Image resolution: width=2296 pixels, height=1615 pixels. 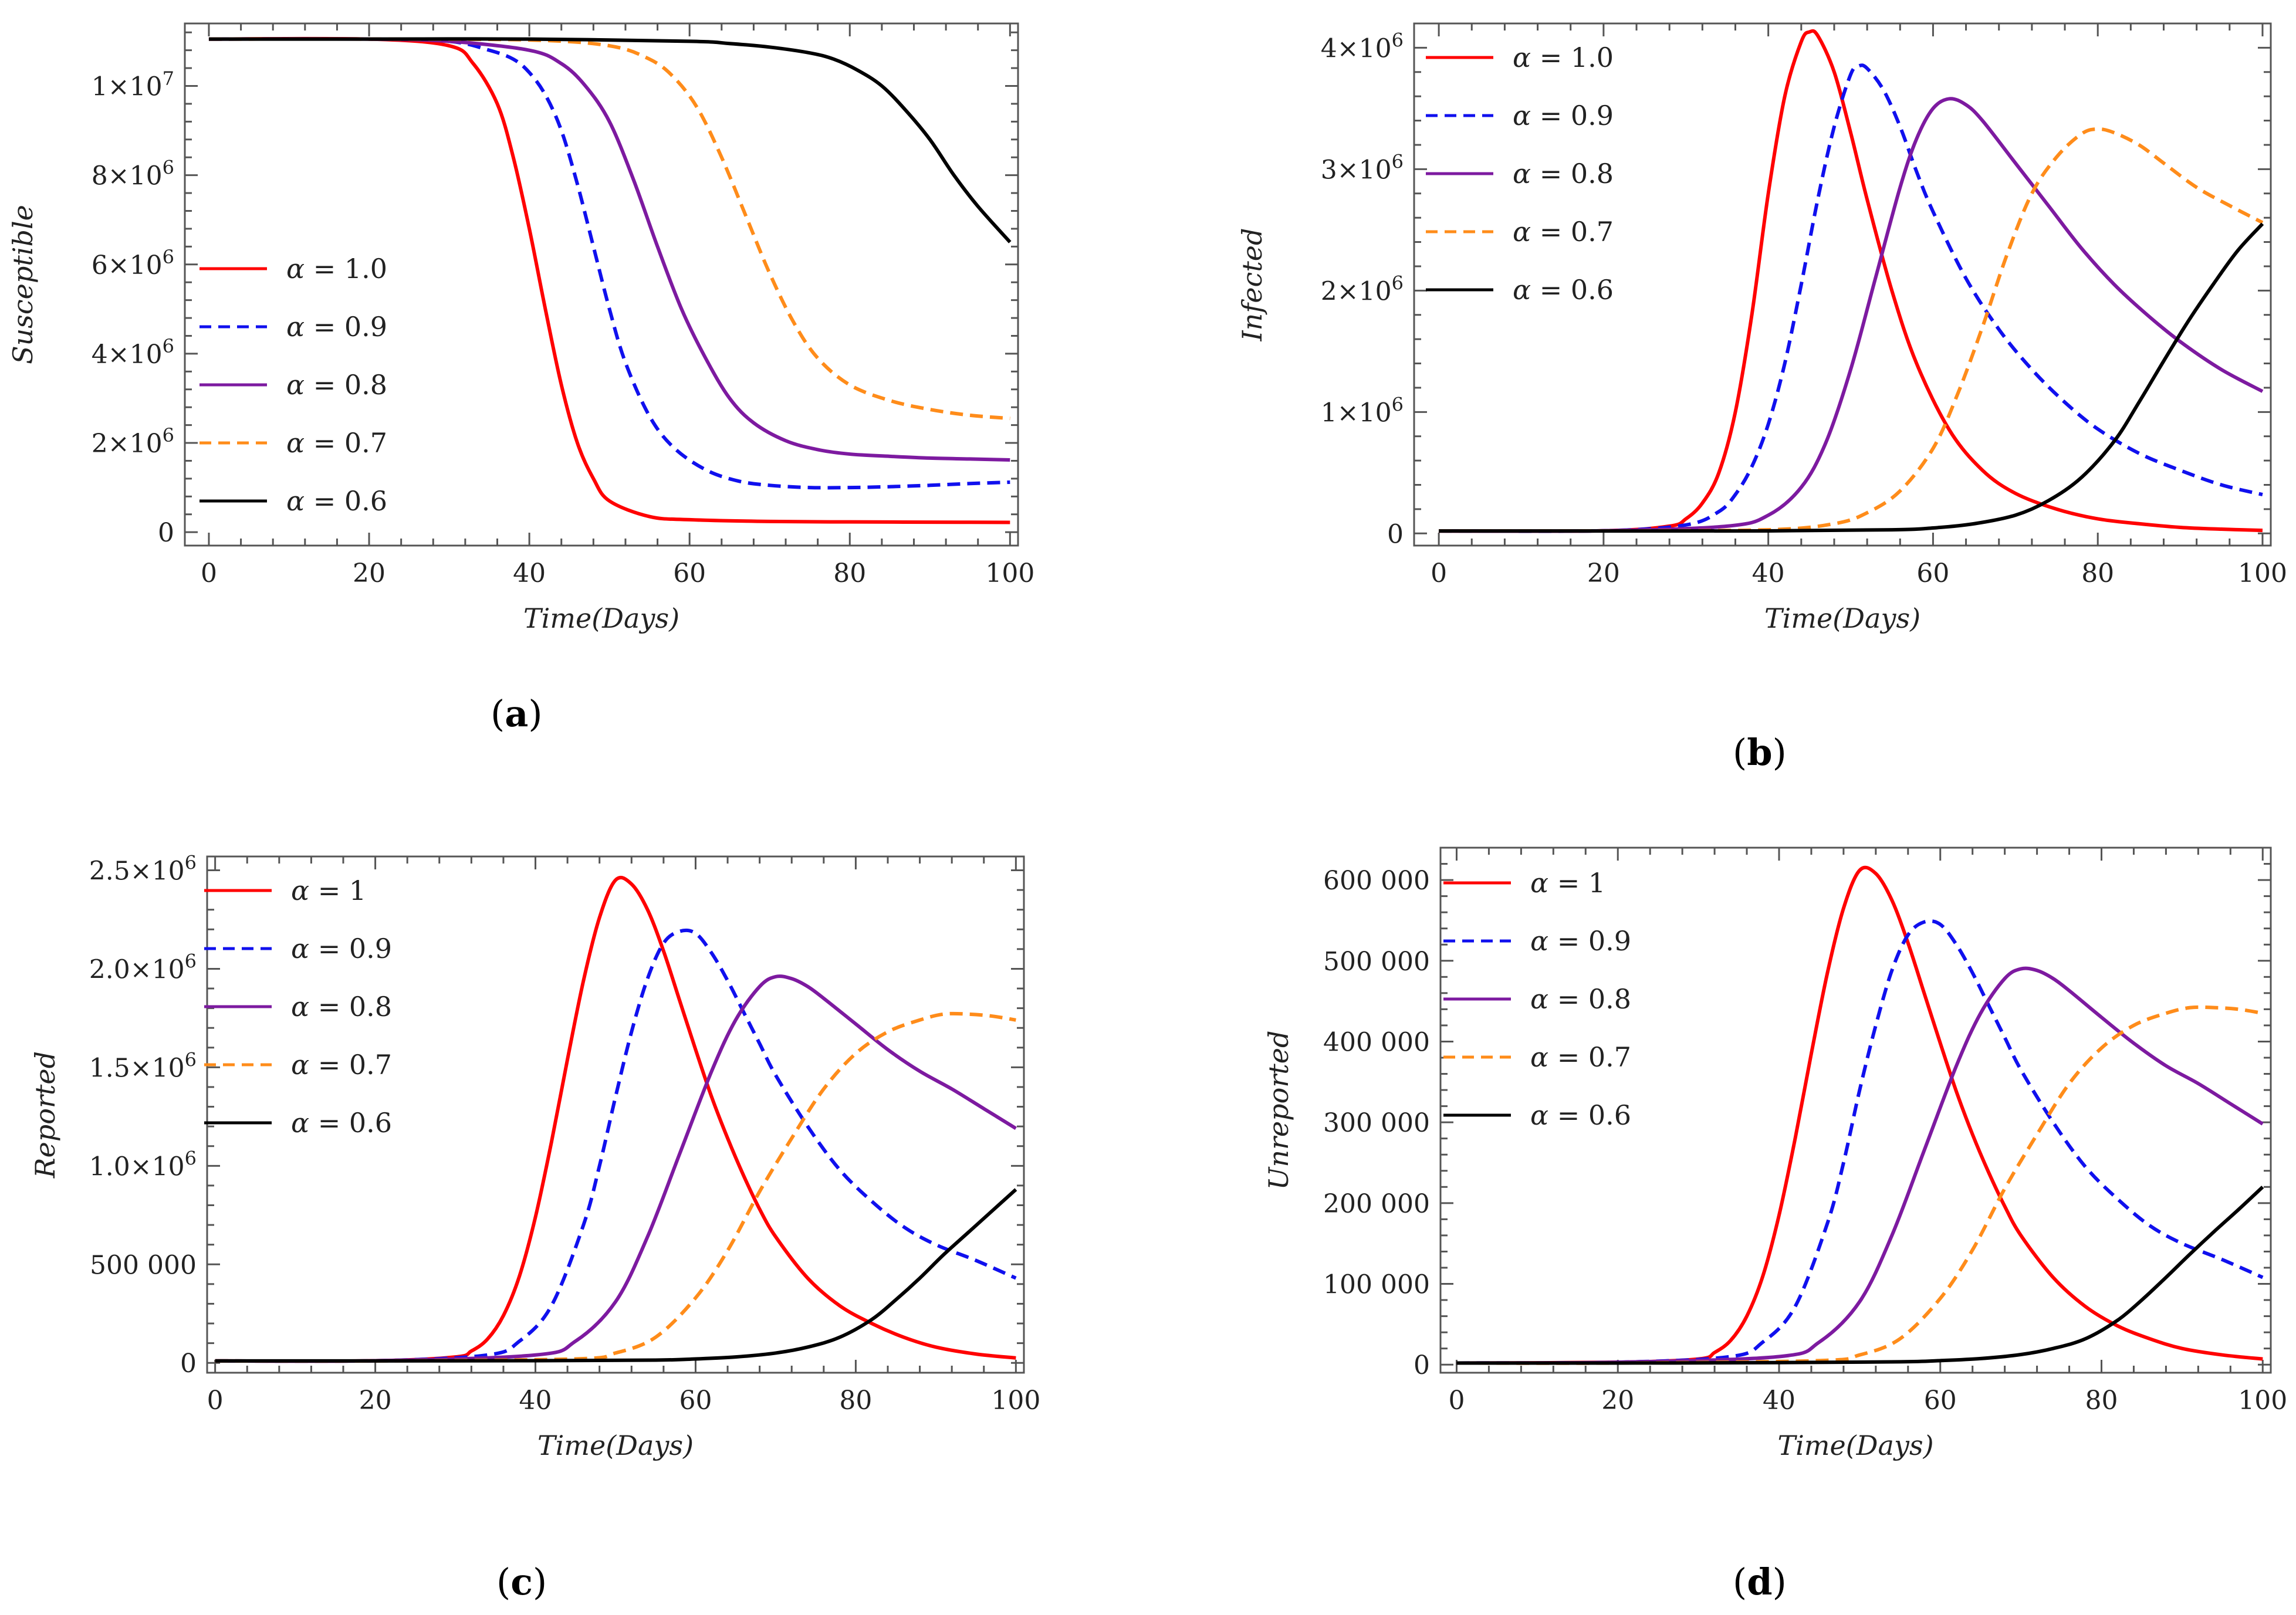 I want to click on y-axis-label: Reported, so click(x=45, y=1115).